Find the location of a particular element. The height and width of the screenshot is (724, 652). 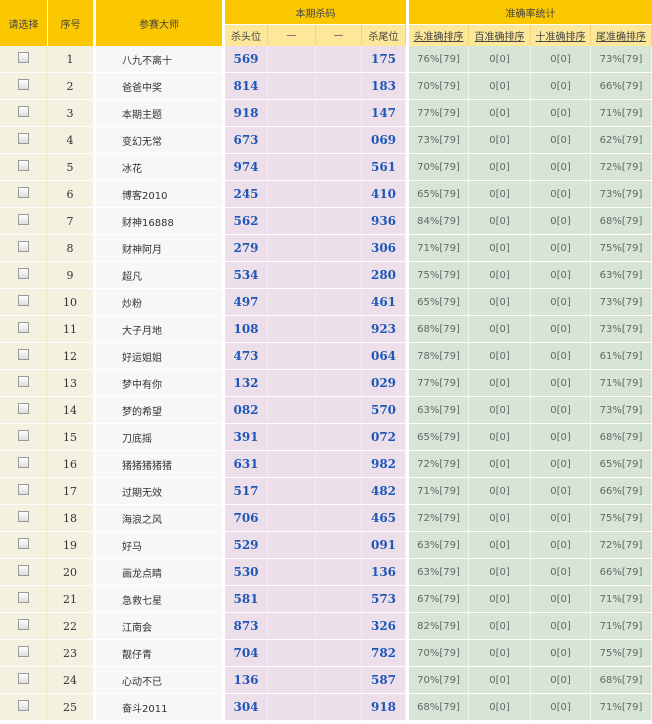

accuracy-stat: 70%[79] is located at coordinates (439, 653).